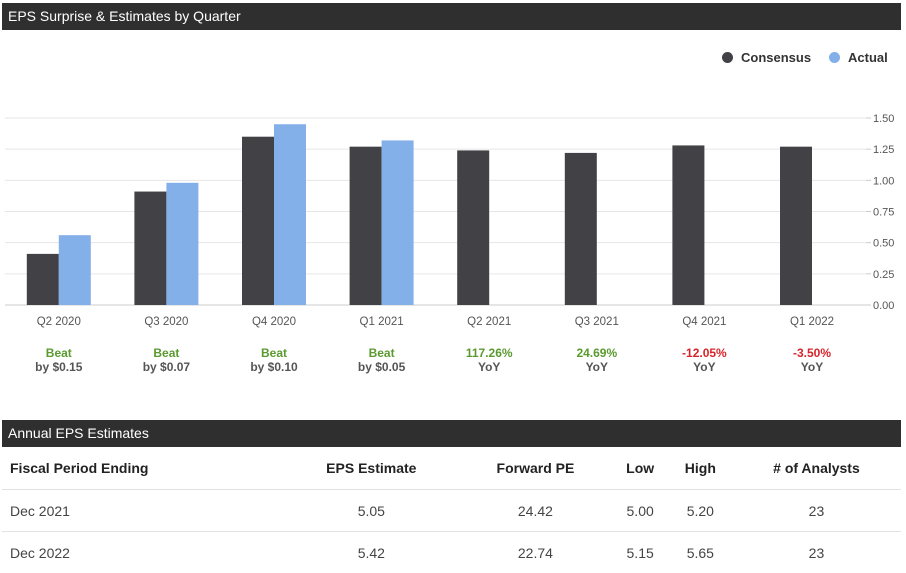  Describe the element at coordinates (142, 468) in the screenshot. I see `col-fiscal-period: Fiscal Period Ending` at that location.